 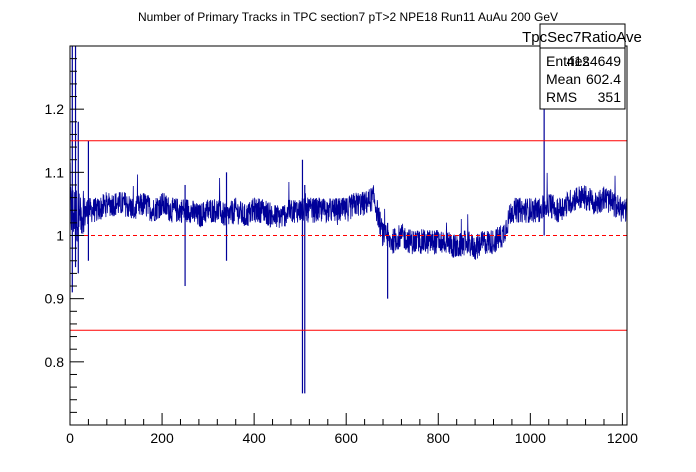 What do you see at coordinates (610, 97) in the screenshot?
I see `stats-rms-value: 351` at bounding box center [610, 97].